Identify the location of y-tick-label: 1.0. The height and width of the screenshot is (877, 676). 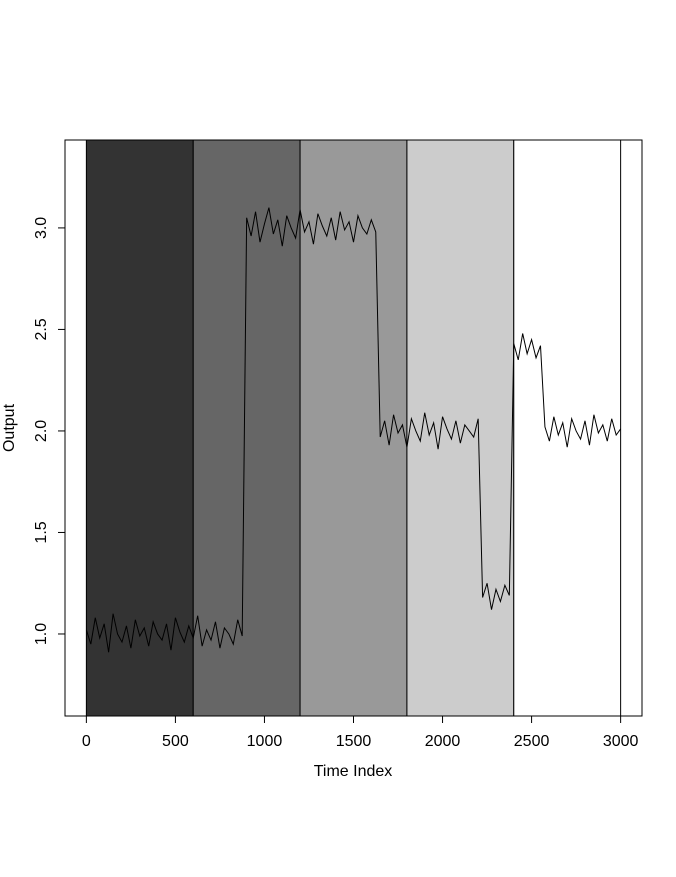
(41, 634).